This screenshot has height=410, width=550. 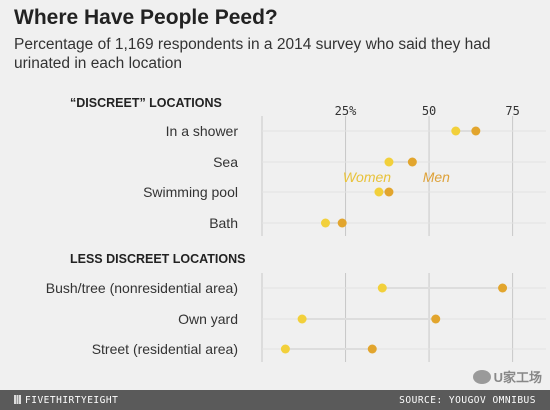 I want to click on x-tick-label: 75, so click(x=512, y=111).